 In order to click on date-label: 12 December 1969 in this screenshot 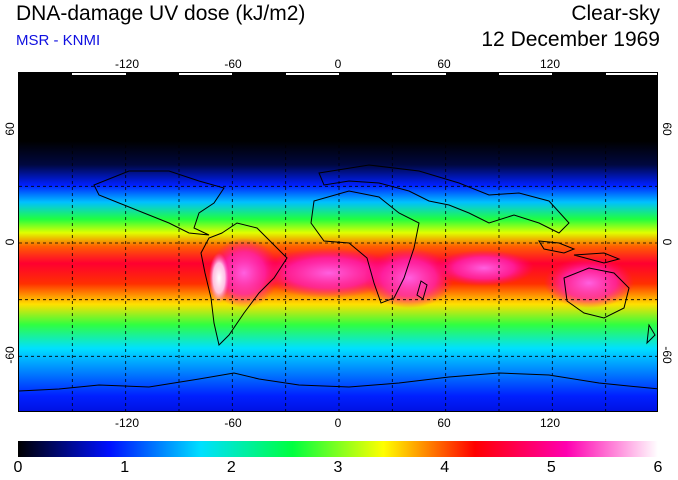, I will do `click(570, 39)`.